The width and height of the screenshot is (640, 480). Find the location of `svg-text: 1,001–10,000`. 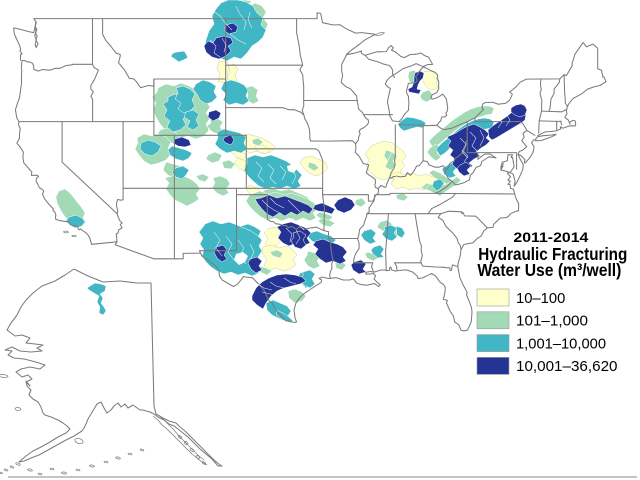

svg-text: 1,001–10,000 is located at coordinates (561, 344).